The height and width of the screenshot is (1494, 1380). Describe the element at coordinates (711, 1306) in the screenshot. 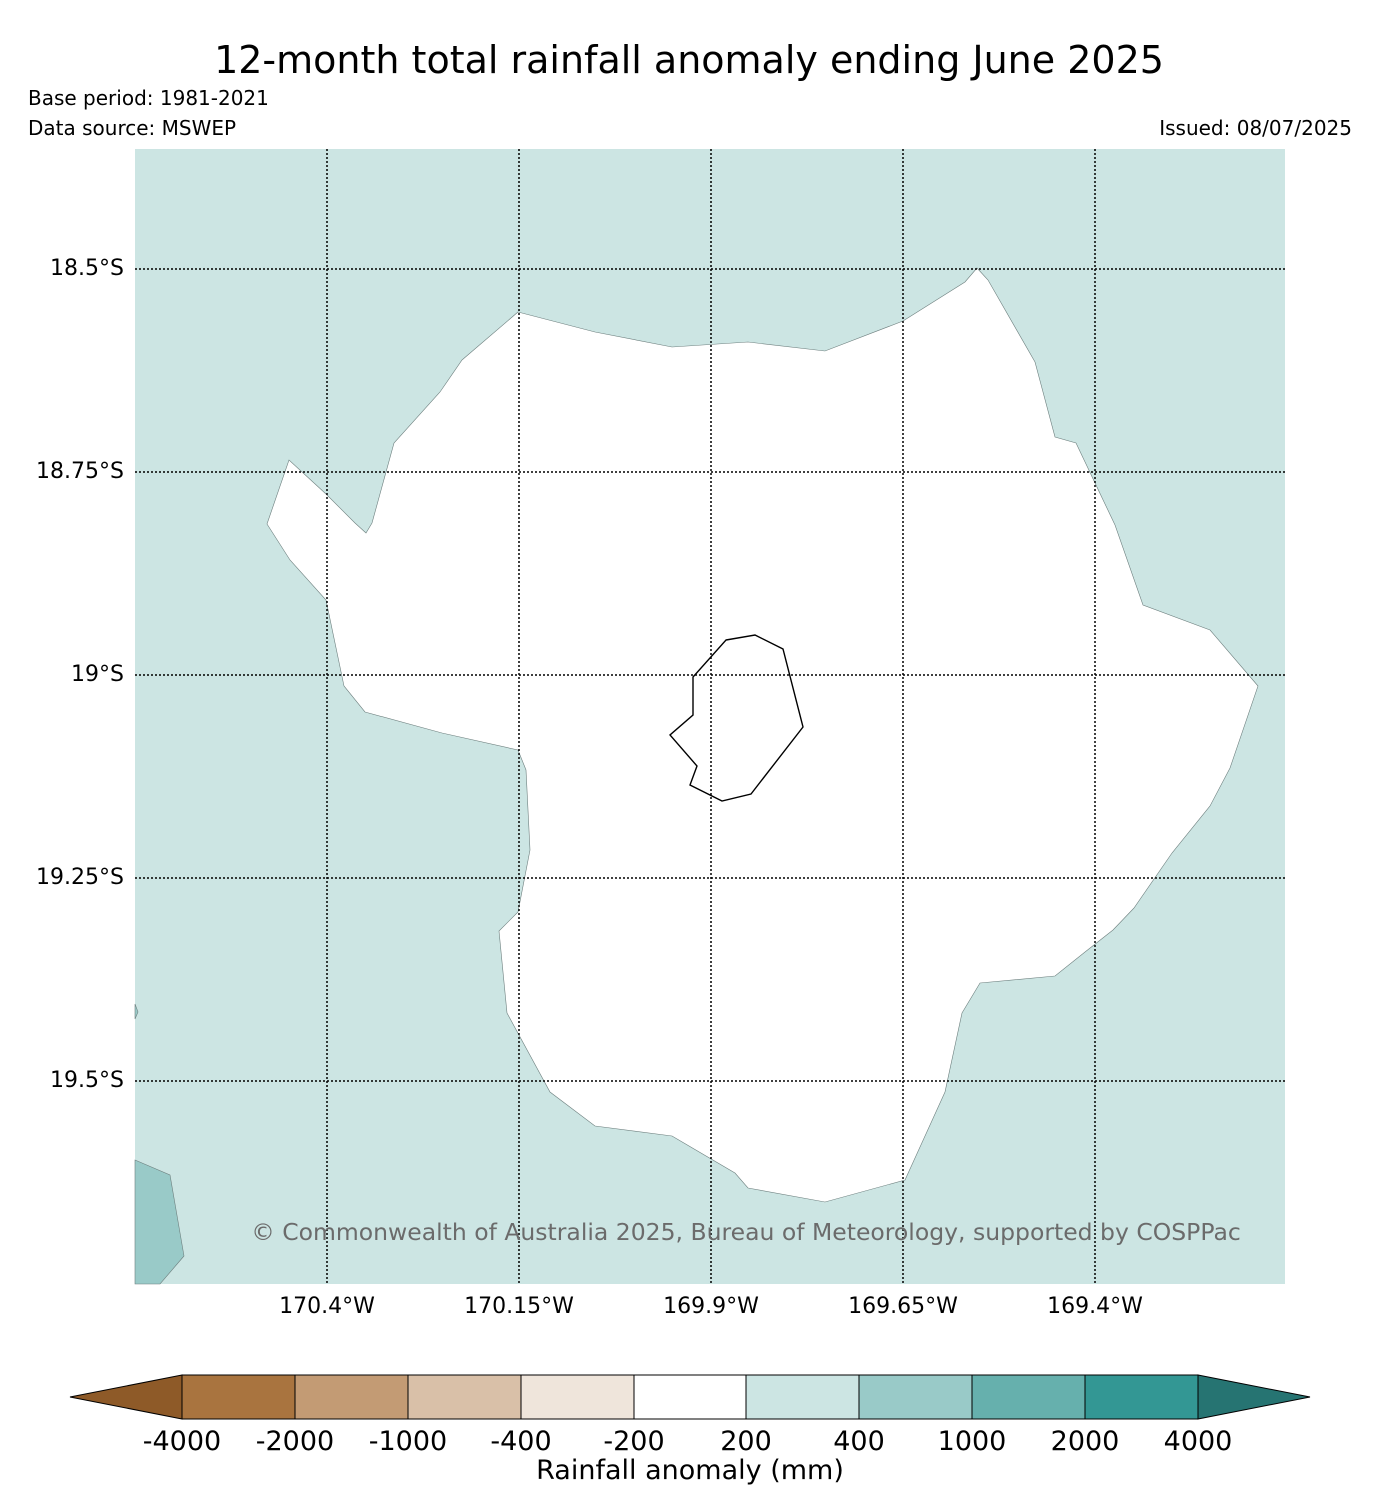

I see `lon-label: 169.9°W` at that location.